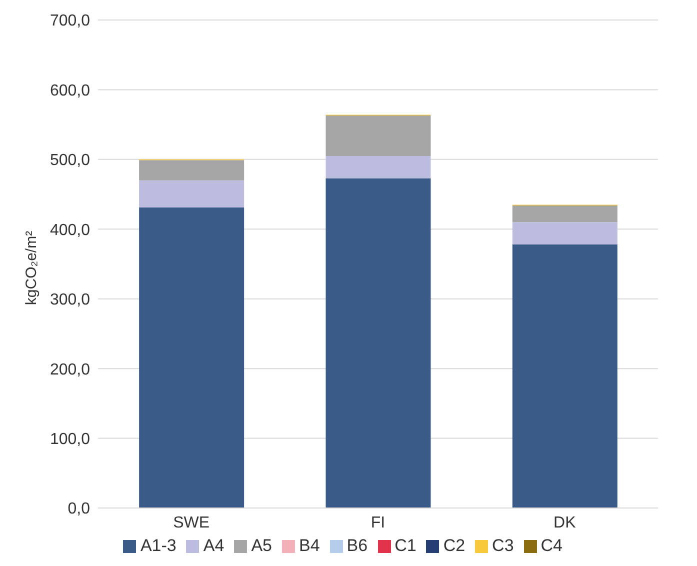 Image resolution: width=697 pixels, height=566 pixels. I want to click on x-tick-label: FI, so click(378, 523).